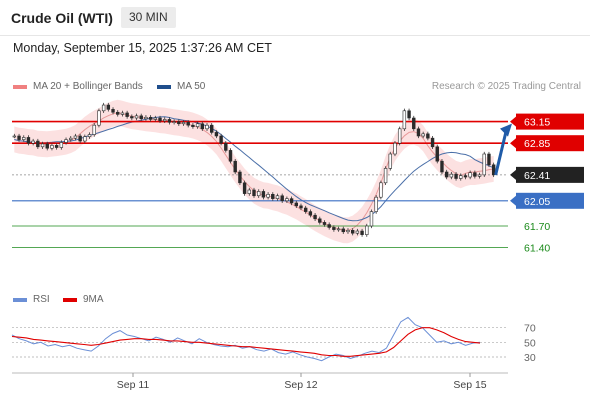 Image resolution: width=590 pixels, height=400 pixels. I want to click on instrument-title: Crude Oil (WTI), so click(62, 18).